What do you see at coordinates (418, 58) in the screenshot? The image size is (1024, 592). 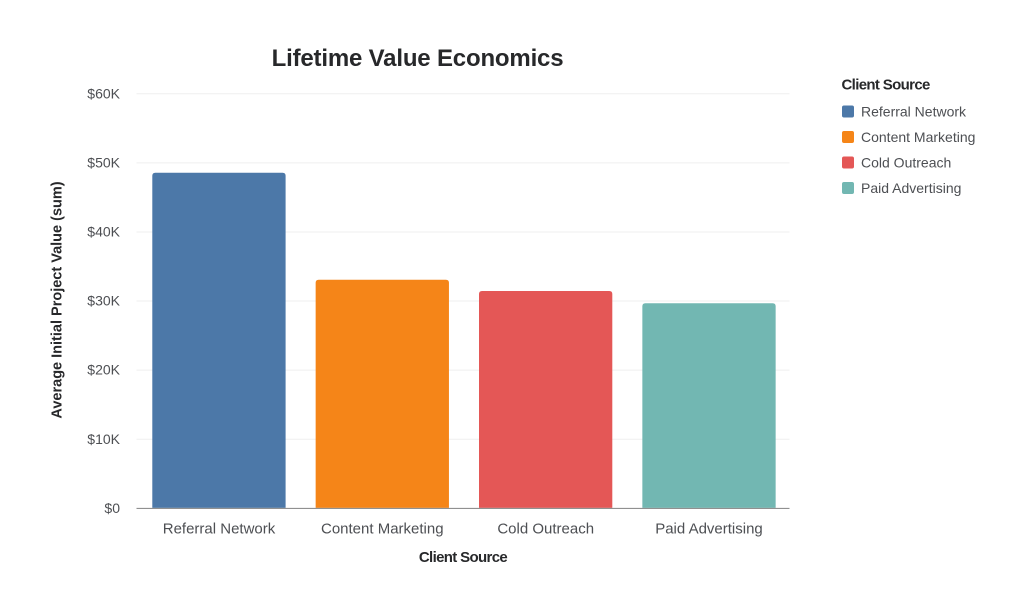 I see `svg-text: Lifetime Value Economics` at bounding box center [418, 58].